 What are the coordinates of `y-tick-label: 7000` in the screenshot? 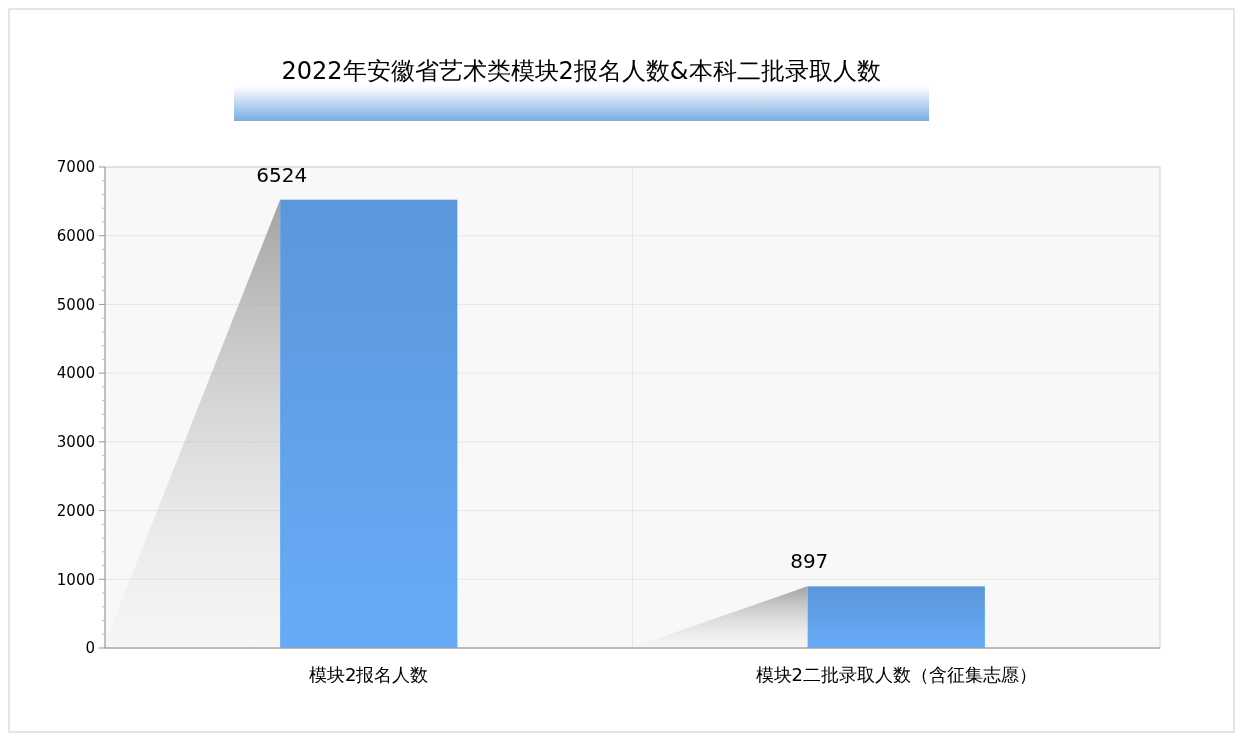 It's located at (75, 167).